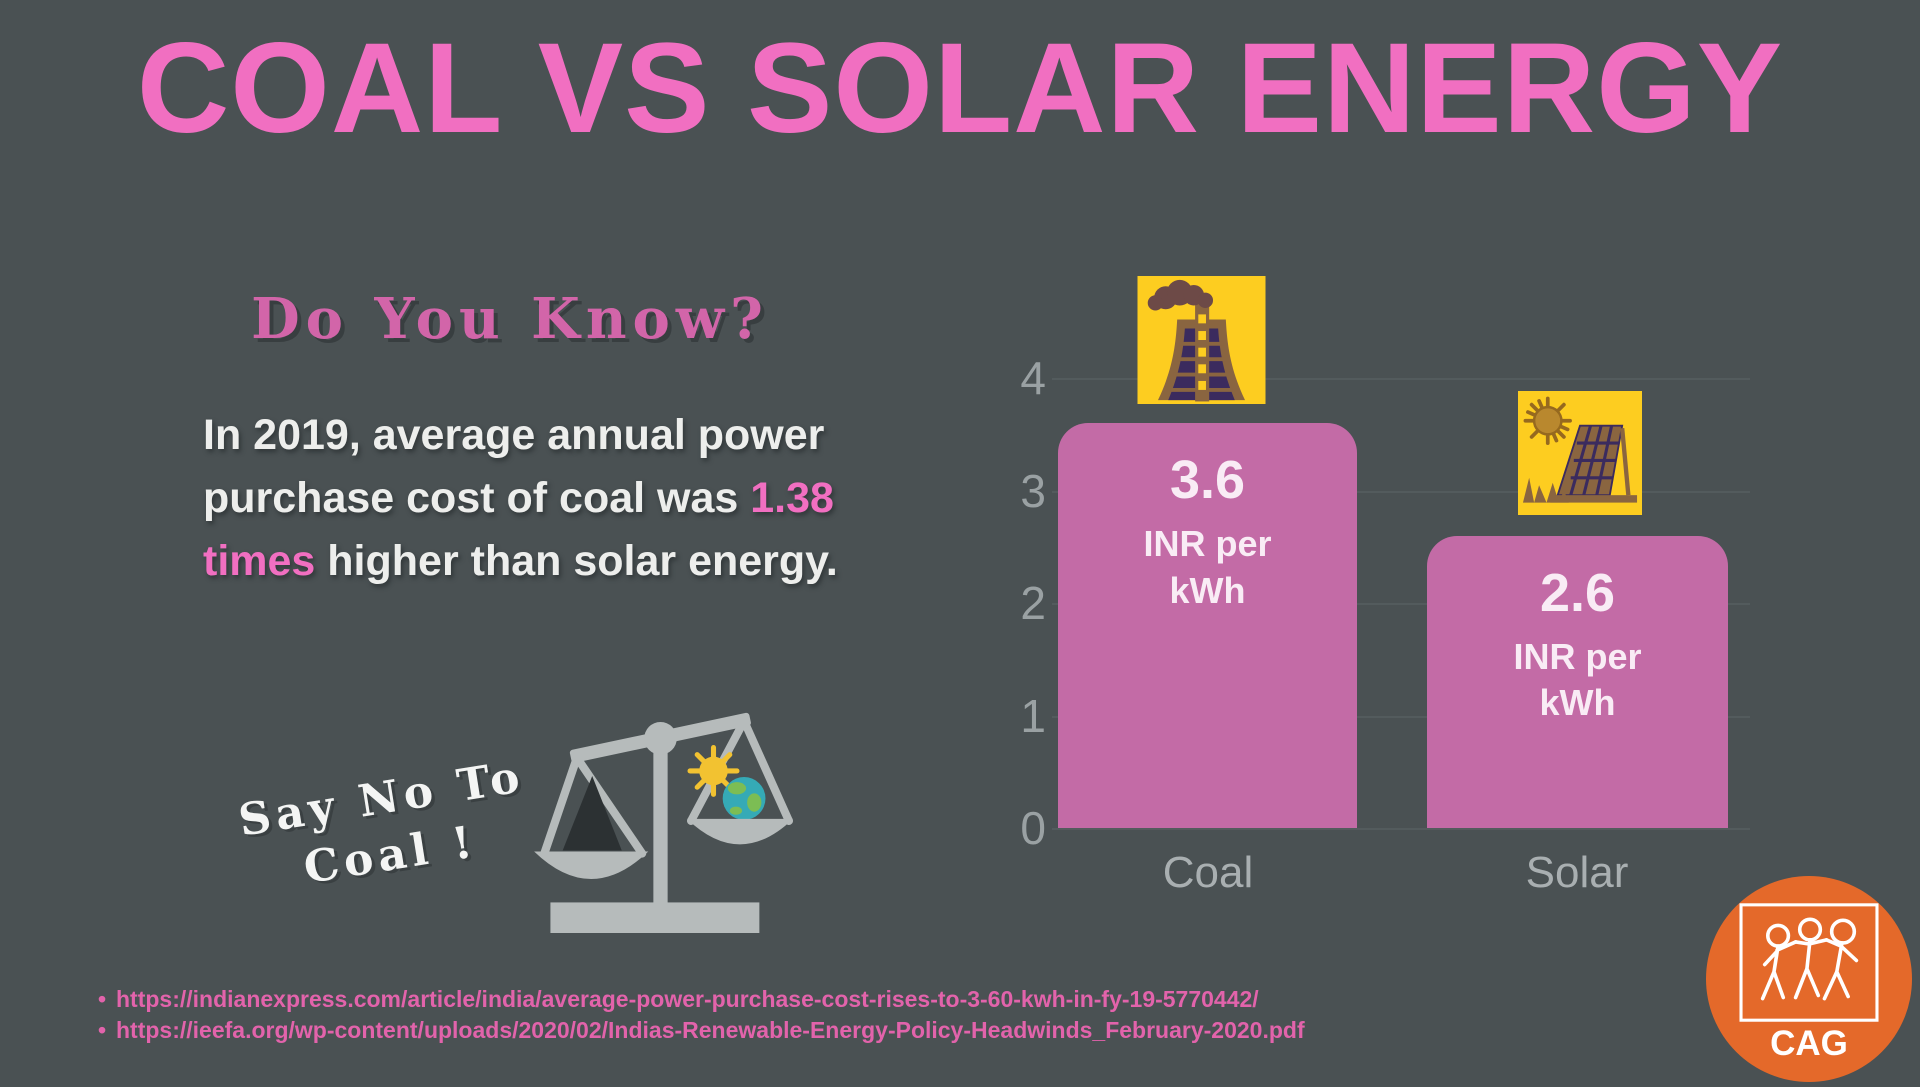  What do you see at coordinates (744, 798) in the screenshot?
I see `earth-icon` at bounding box center [744, 798].